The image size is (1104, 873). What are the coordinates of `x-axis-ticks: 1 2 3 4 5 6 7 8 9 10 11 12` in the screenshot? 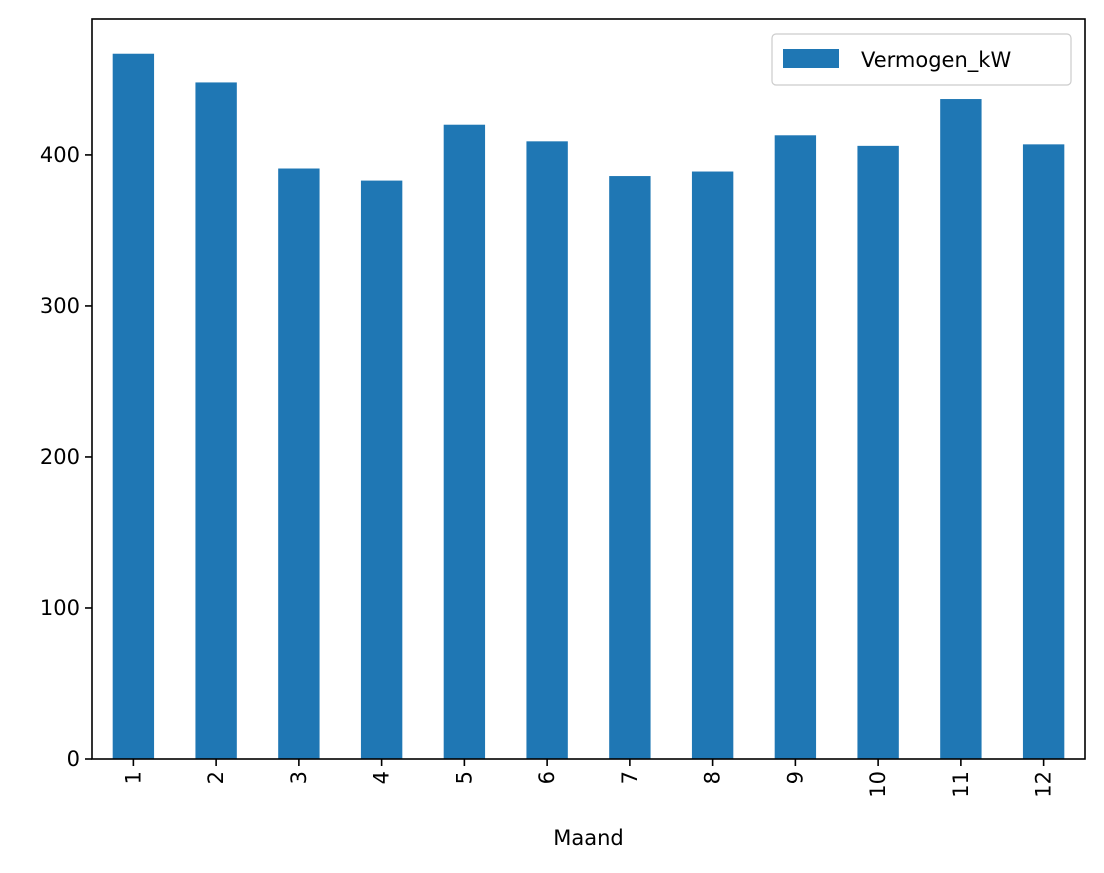 It's located at (588, 778).